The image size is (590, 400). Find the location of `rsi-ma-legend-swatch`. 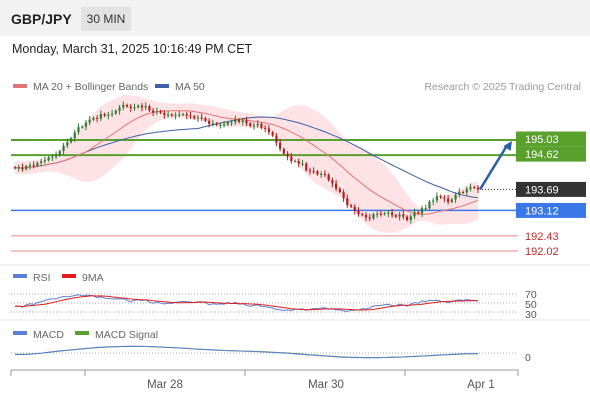

rsi-ma-legend-swatch is located at coordinates (69, 276).